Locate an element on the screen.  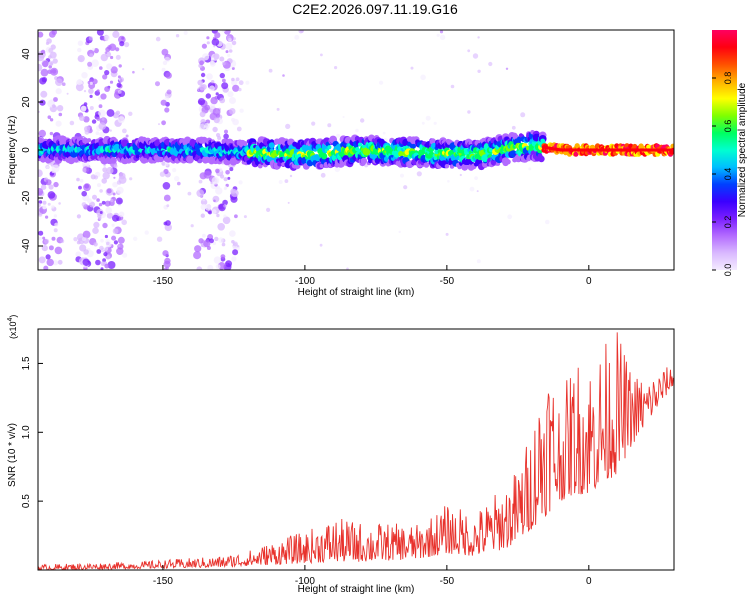
spectrogram-x-tick-label: -150 is located at coordinates (163, 281).